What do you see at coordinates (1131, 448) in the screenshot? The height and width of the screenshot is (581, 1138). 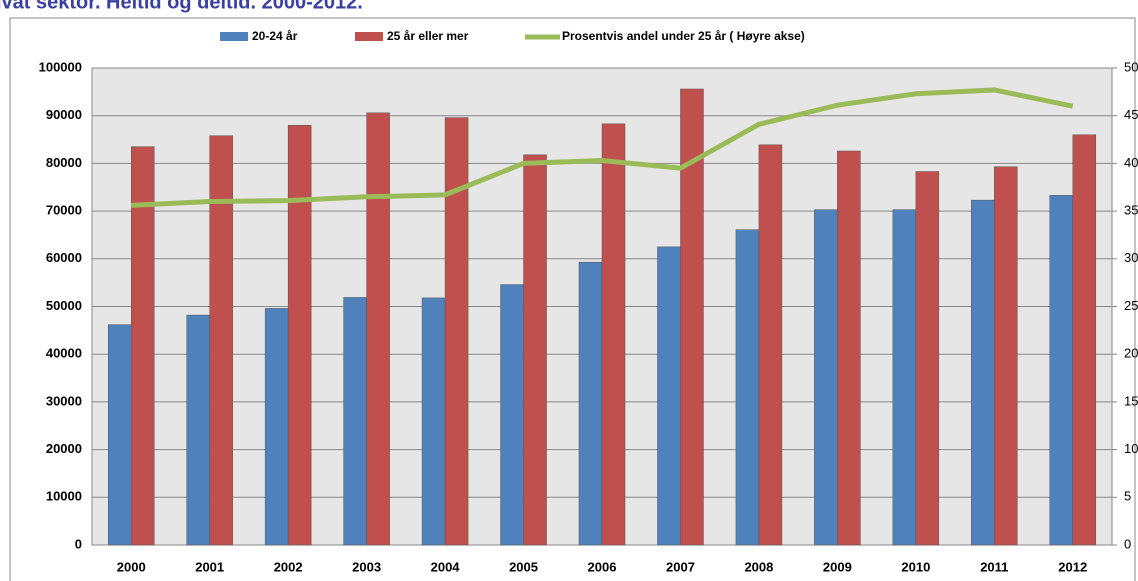 I see `y2-tick-label: 10` at bounding box center [1131, 448].